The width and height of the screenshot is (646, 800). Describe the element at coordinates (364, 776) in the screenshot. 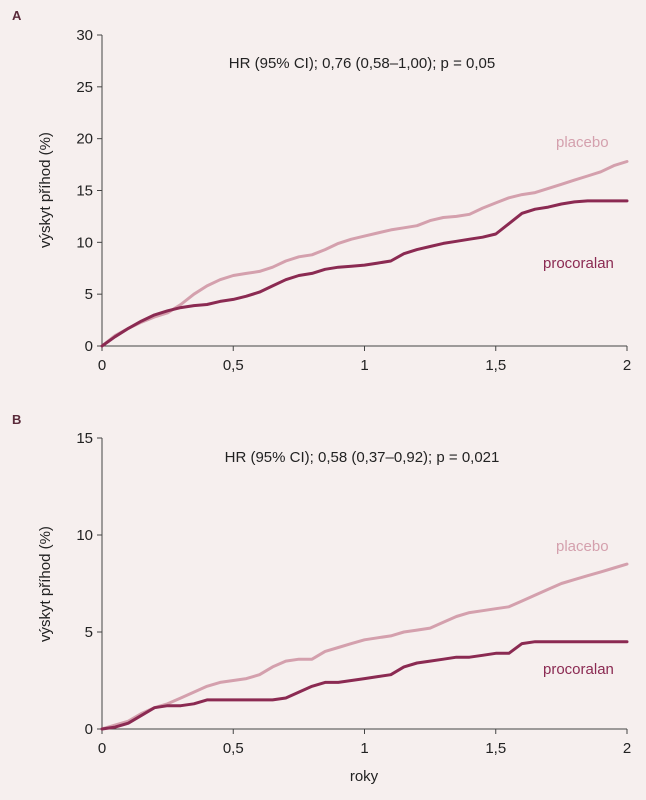

I see `x-axis-title: roky` at that location.